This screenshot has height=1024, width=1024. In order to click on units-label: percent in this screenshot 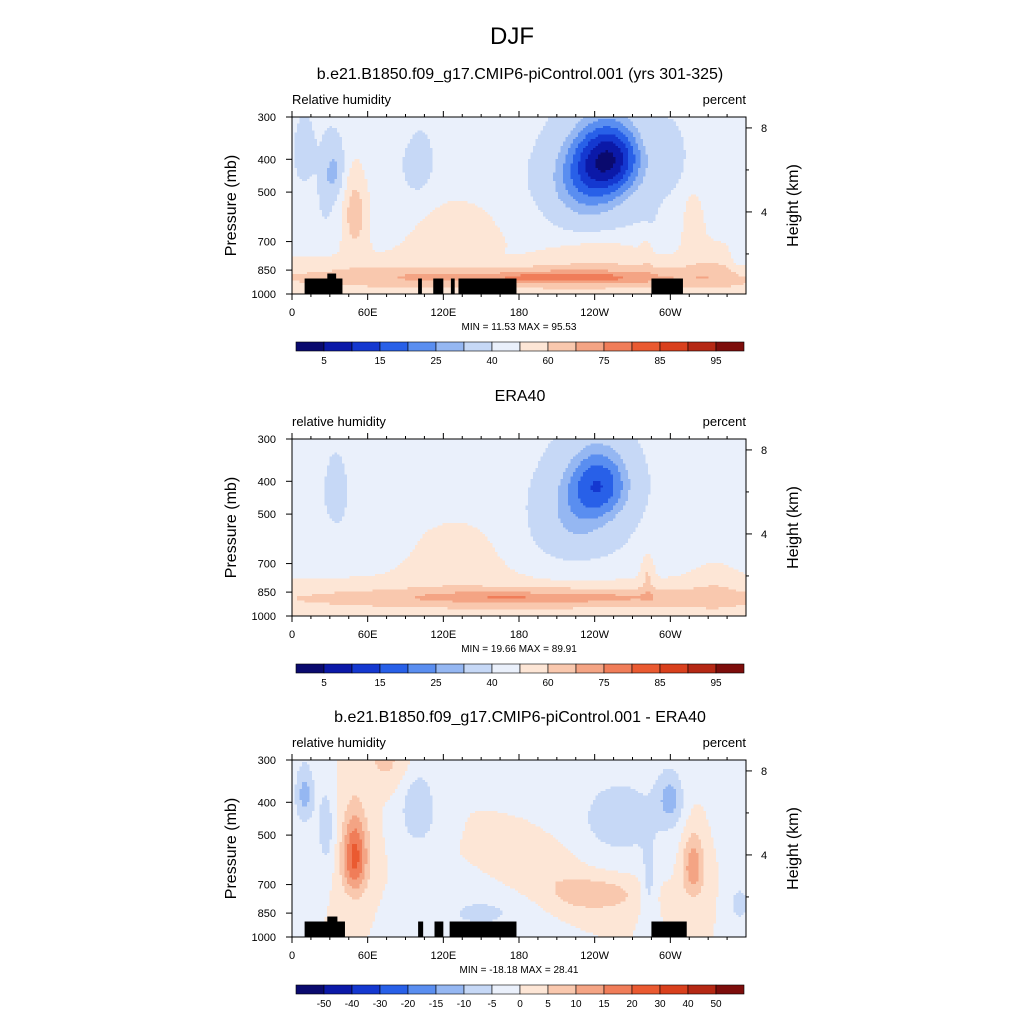, I will do `click(725, 99)`.